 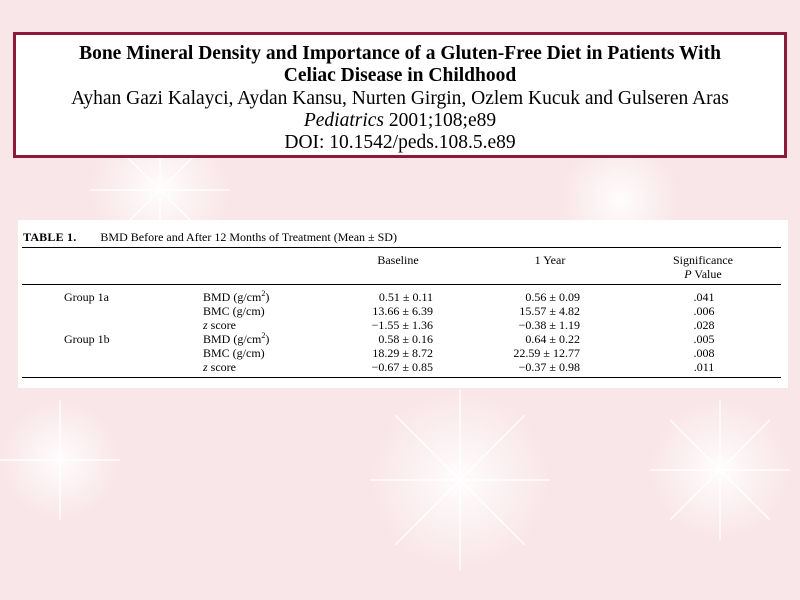 I want to click on header-p-value: P Value, so click(x=703, y=274).